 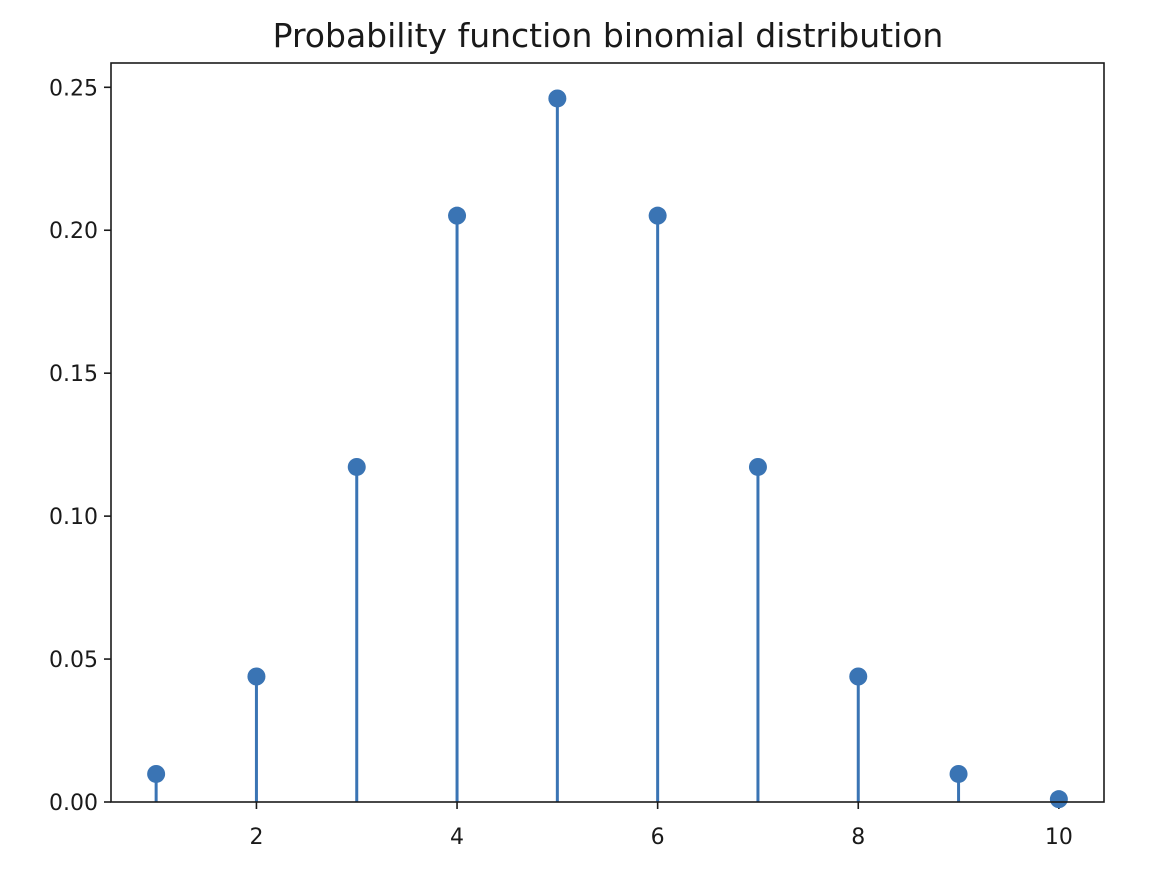 I want to click on y-tick-label: 0.15, so click(x=73, y=374).